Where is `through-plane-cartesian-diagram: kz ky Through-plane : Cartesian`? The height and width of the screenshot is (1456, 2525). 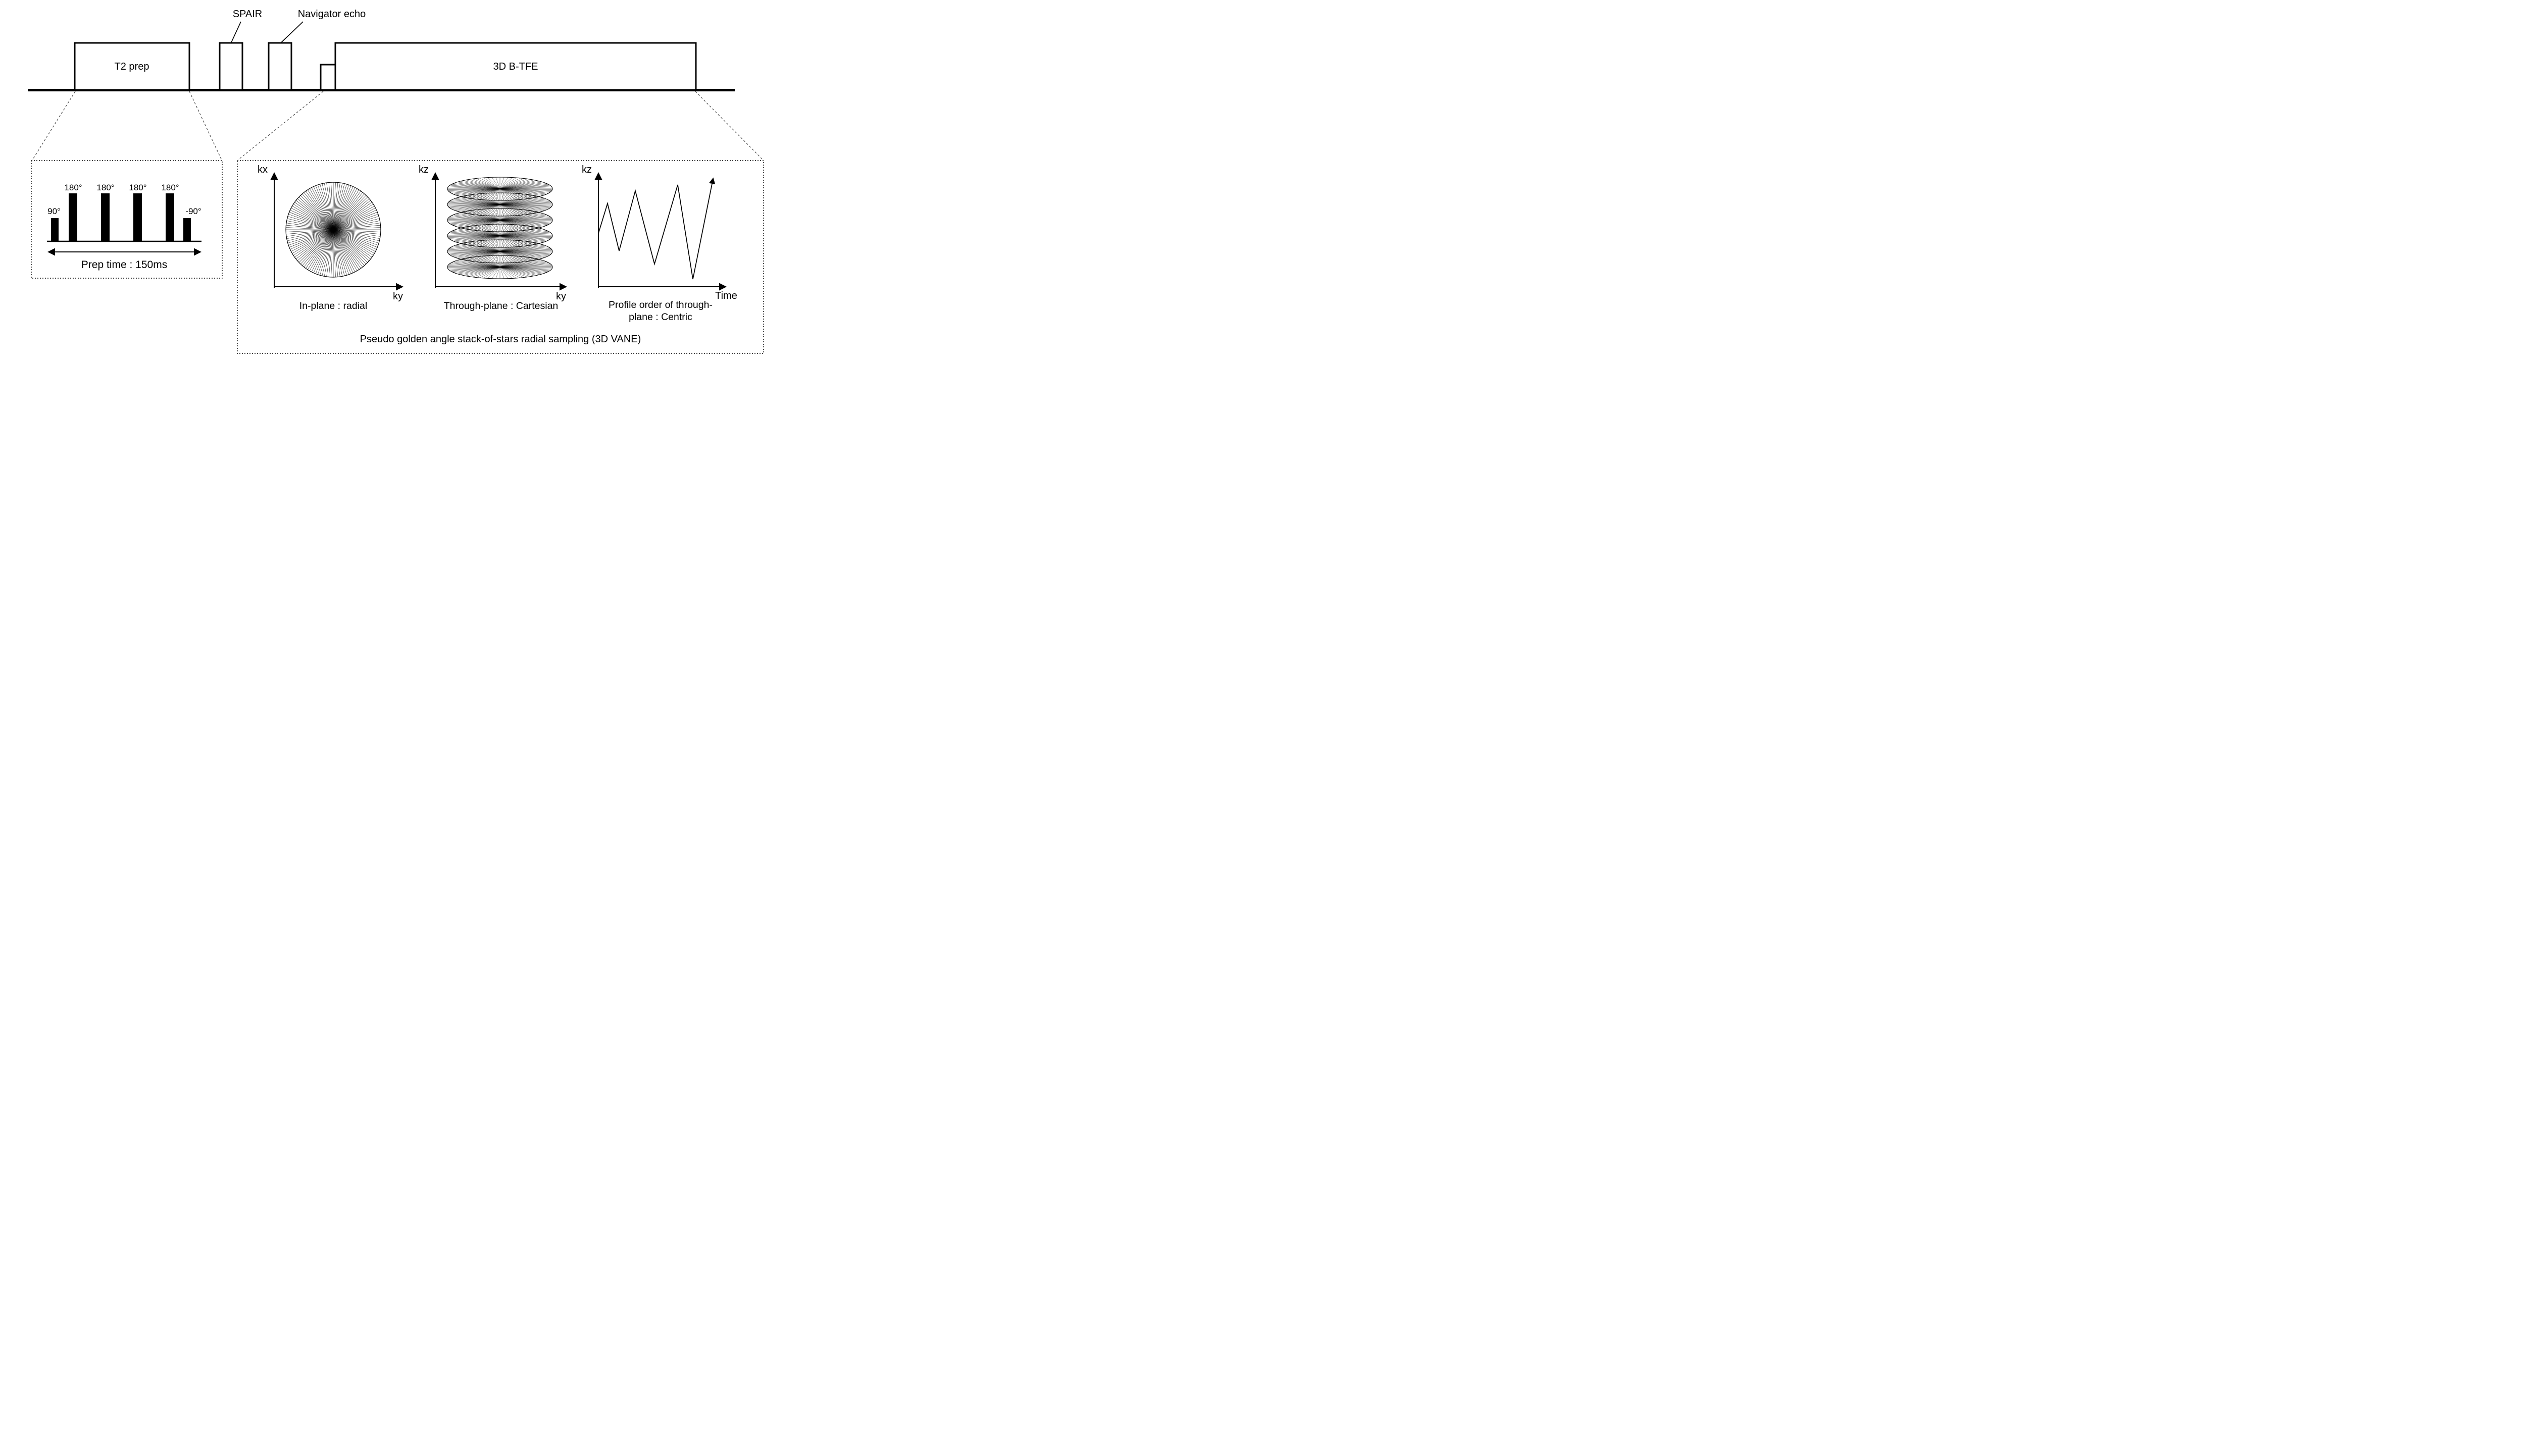 through-plane-cartesian-diagram: kz ky Through-plane : Cartesian is located at coordinates (493, 237).